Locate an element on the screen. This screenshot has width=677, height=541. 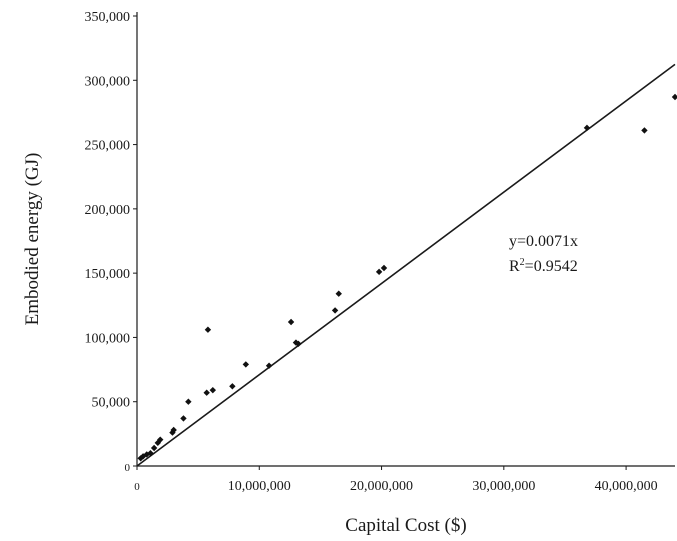
x-tick-label: 40,000,000 is located at coordinates (626, 486).